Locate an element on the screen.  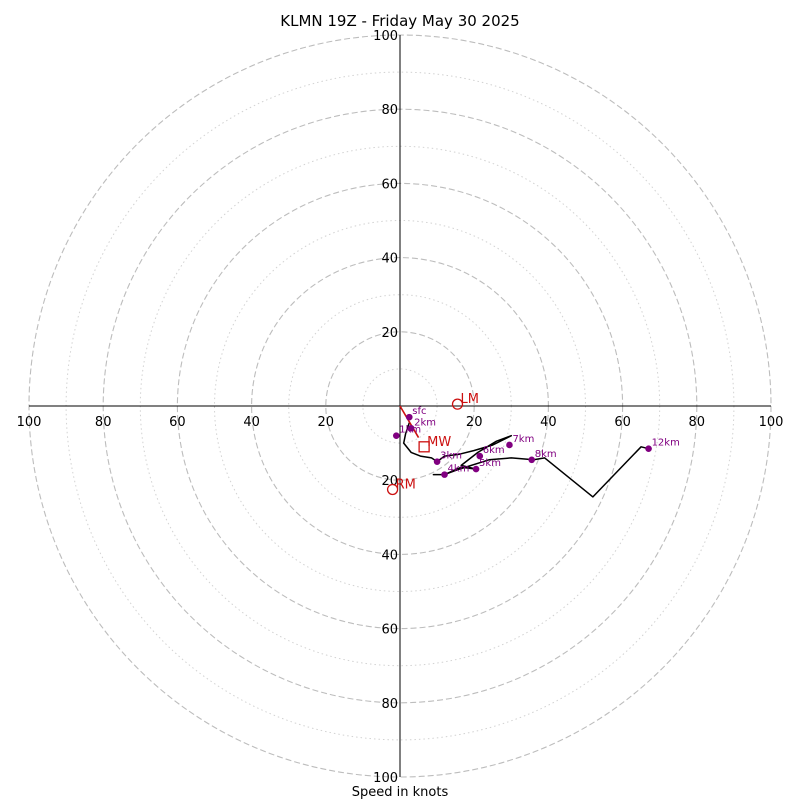
height-label-1km: 1km is located at coordinates (410, 430).